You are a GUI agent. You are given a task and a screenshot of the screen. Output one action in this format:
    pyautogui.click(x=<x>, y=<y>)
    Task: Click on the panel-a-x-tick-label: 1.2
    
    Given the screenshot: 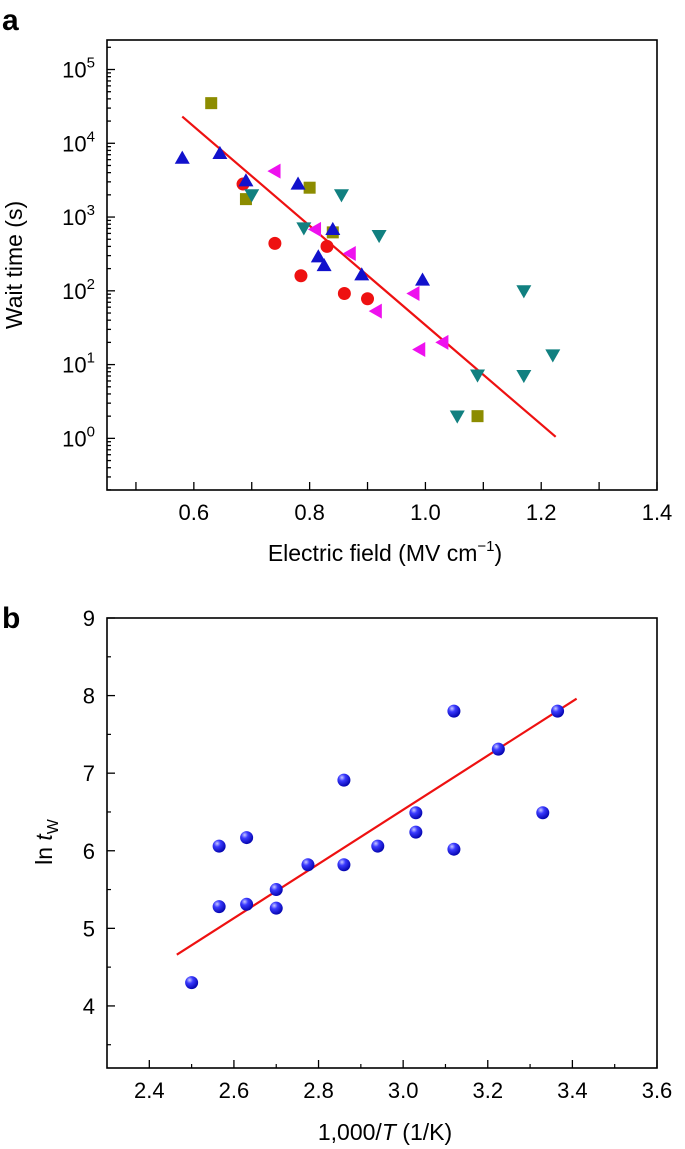 What is the action you would take?
    pyautogui.click(x=541, y=512)
    